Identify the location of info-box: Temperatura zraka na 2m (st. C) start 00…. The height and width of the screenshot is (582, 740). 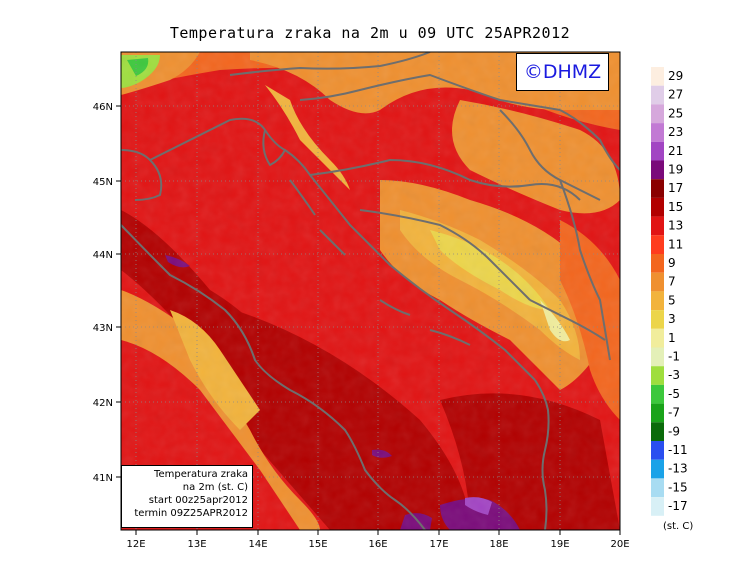
(187, 496).